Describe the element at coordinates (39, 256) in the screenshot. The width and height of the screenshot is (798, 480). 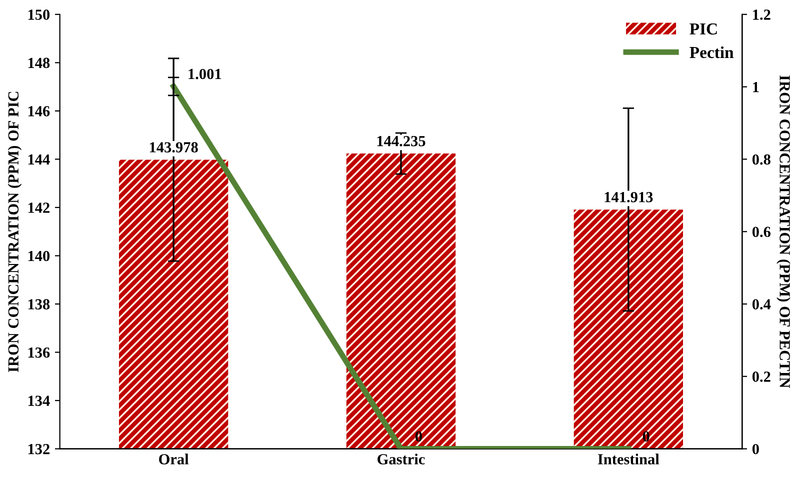
I see `y-tick-label: 140` at that location.